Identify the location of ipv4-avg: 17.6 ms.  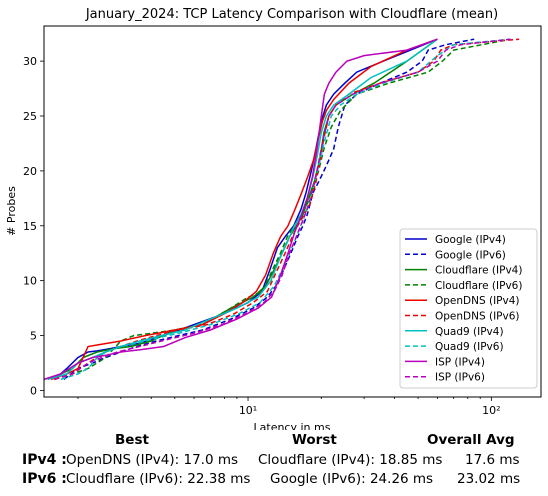
(492, 460).